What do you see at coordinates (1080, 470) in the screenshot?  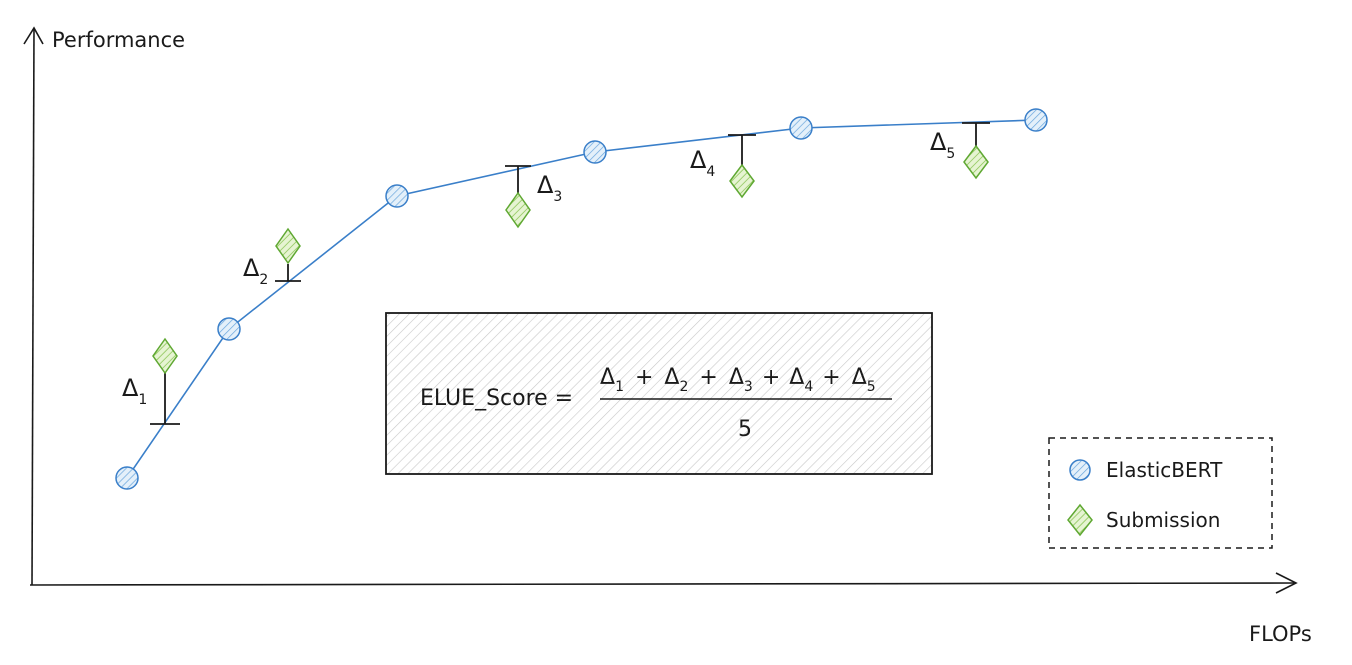 I see `legend-circle-icon` at bounding box center [1080, 470].